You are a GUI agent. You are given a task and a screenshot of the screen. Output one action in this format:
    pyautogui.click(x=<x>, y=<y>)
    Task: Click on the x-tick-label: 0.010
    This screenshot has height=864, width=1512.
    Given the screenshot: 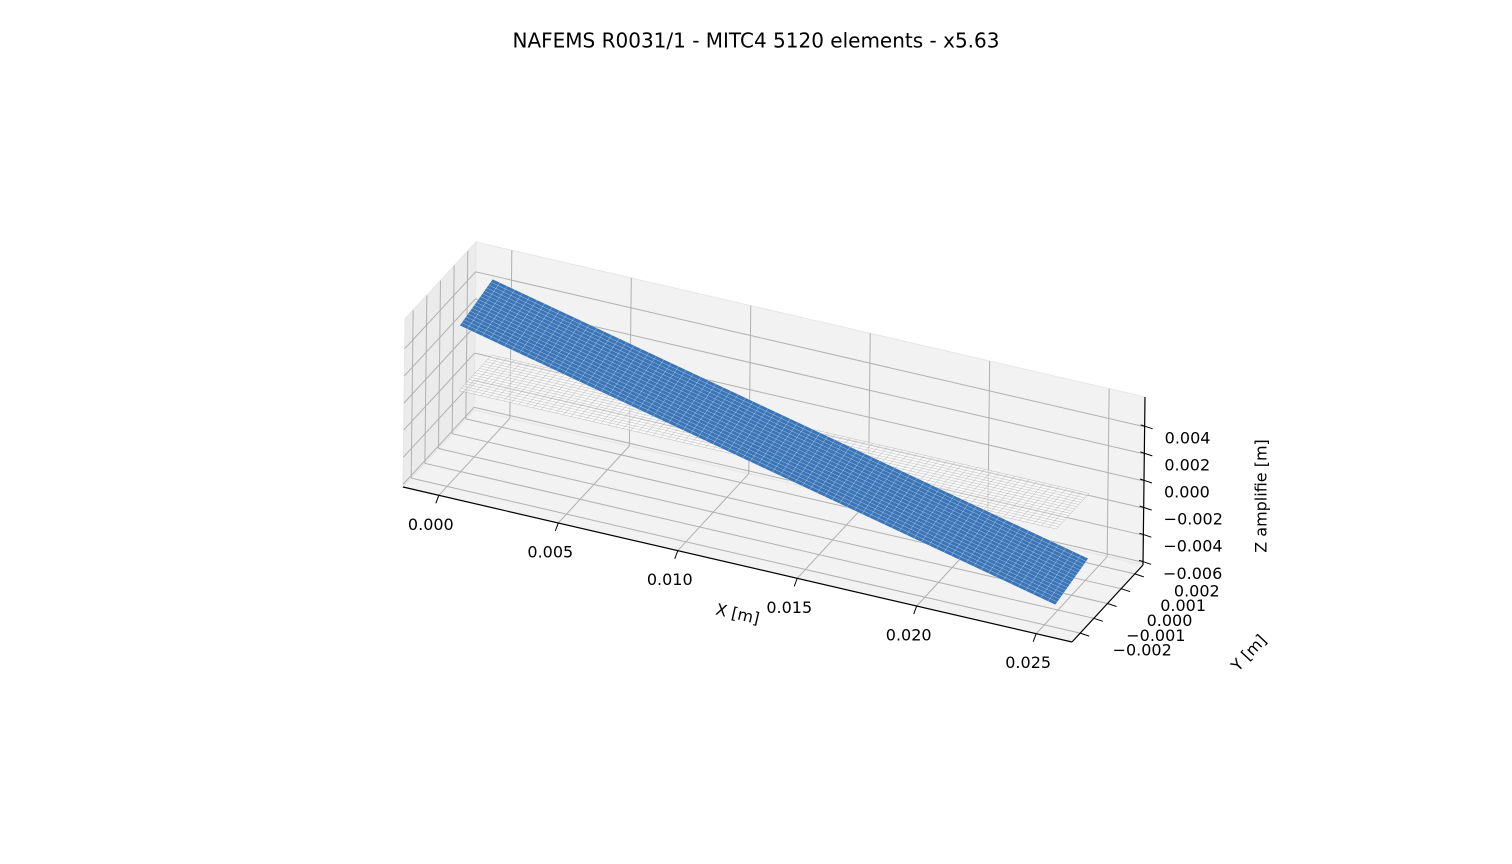 What is the action you would take?
    pyautogui.click(x=670, y=579)
    